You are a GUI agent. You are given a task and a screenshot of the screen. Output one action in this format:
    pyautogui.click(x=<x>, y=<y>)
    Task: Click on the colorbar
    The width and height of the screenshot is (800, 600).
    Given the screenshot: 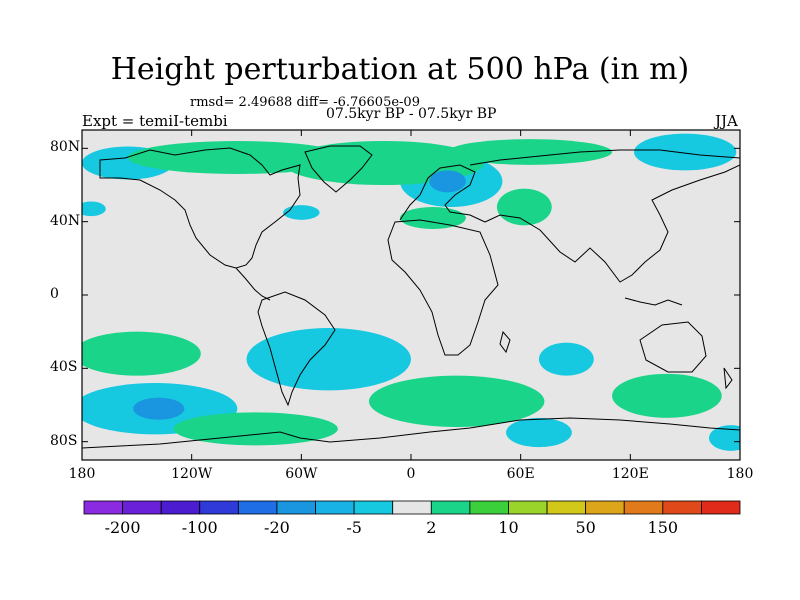 What is the action you would take?
    pyautogui.click(x=412, y=507)
    